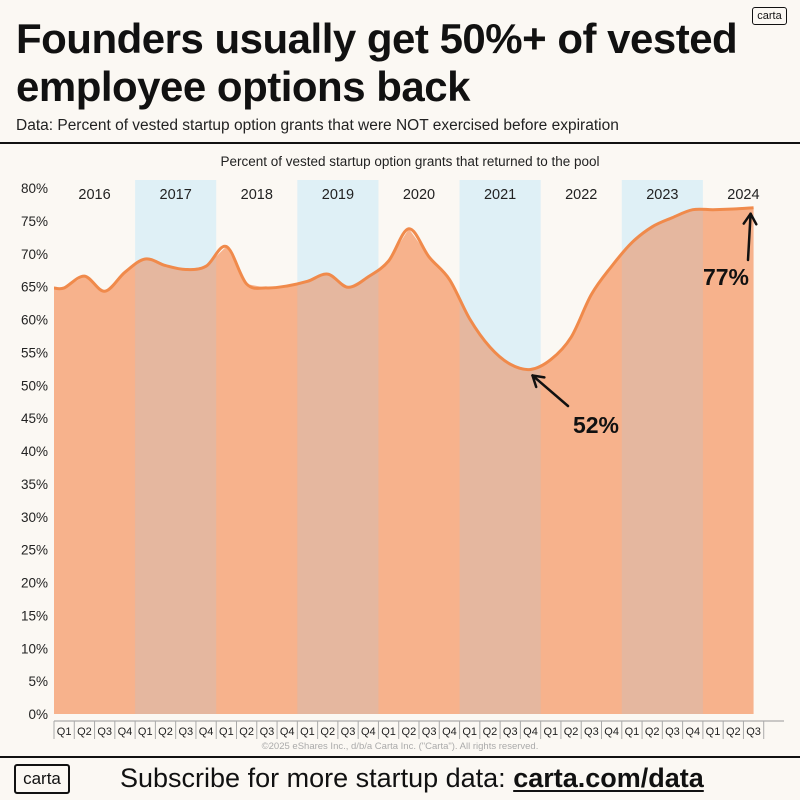  What do you see at coordinates (34, 320) in the screenshot?
I see `y-tick-label: 60%` at bounding box center [34, 320].